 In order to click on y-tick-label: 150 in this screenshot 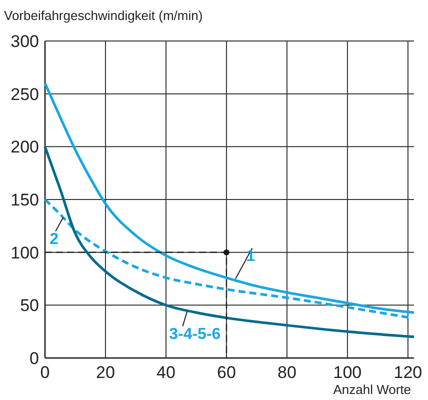, I will do `click(24, 200)`.